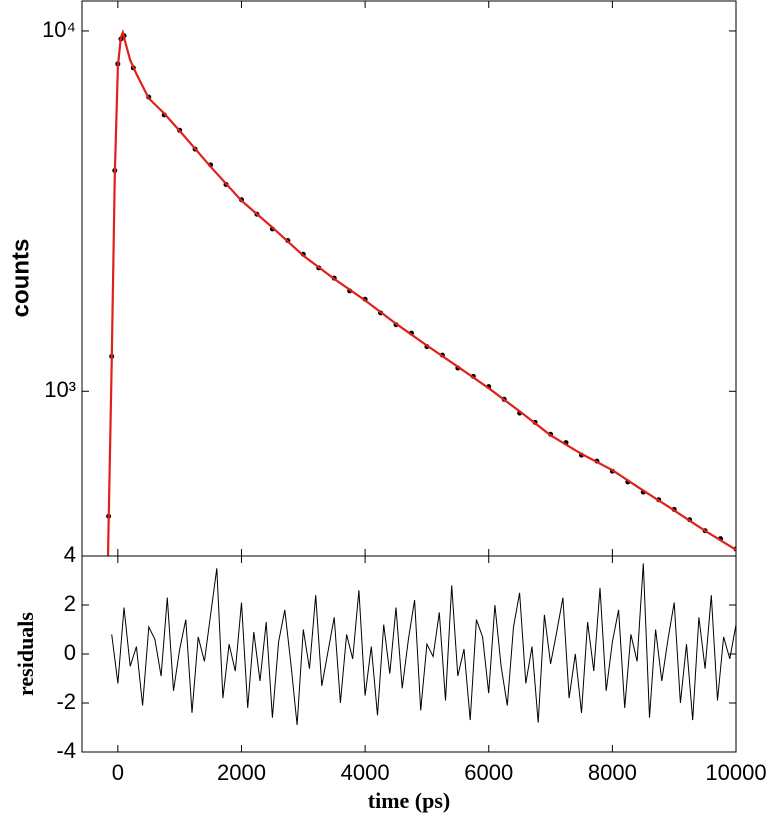  Describe the element at coordinates (70, 603) in the screenshot. I see `y-tick-label: 2` at that location.